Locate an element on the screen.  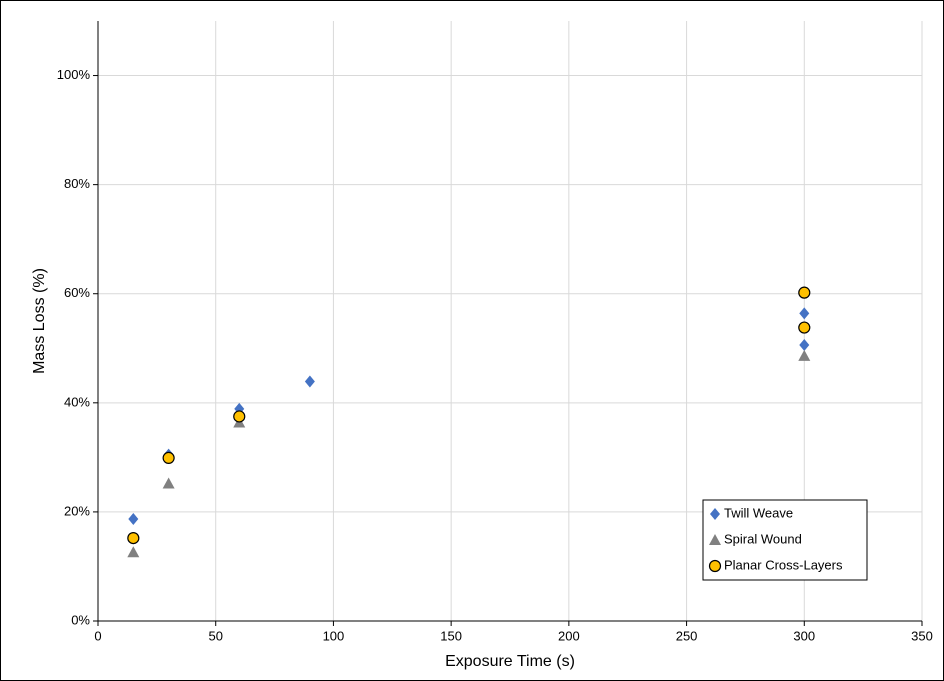
legend-box is located at coordinates (785, 540).